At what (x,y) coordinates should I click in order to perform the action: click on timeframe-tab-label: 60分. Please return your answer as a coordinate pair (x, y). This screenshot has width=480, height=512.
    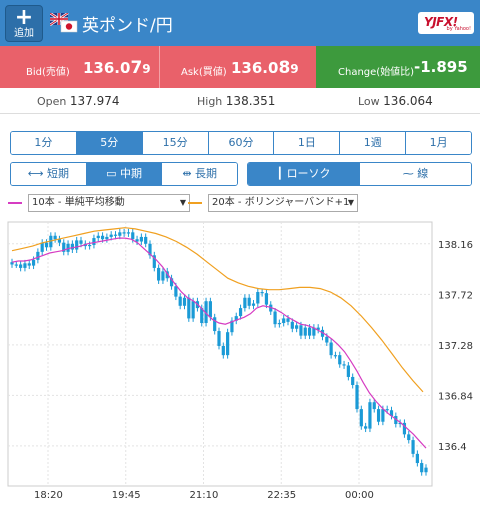
    Looking at the image, I should click on (241, 142).